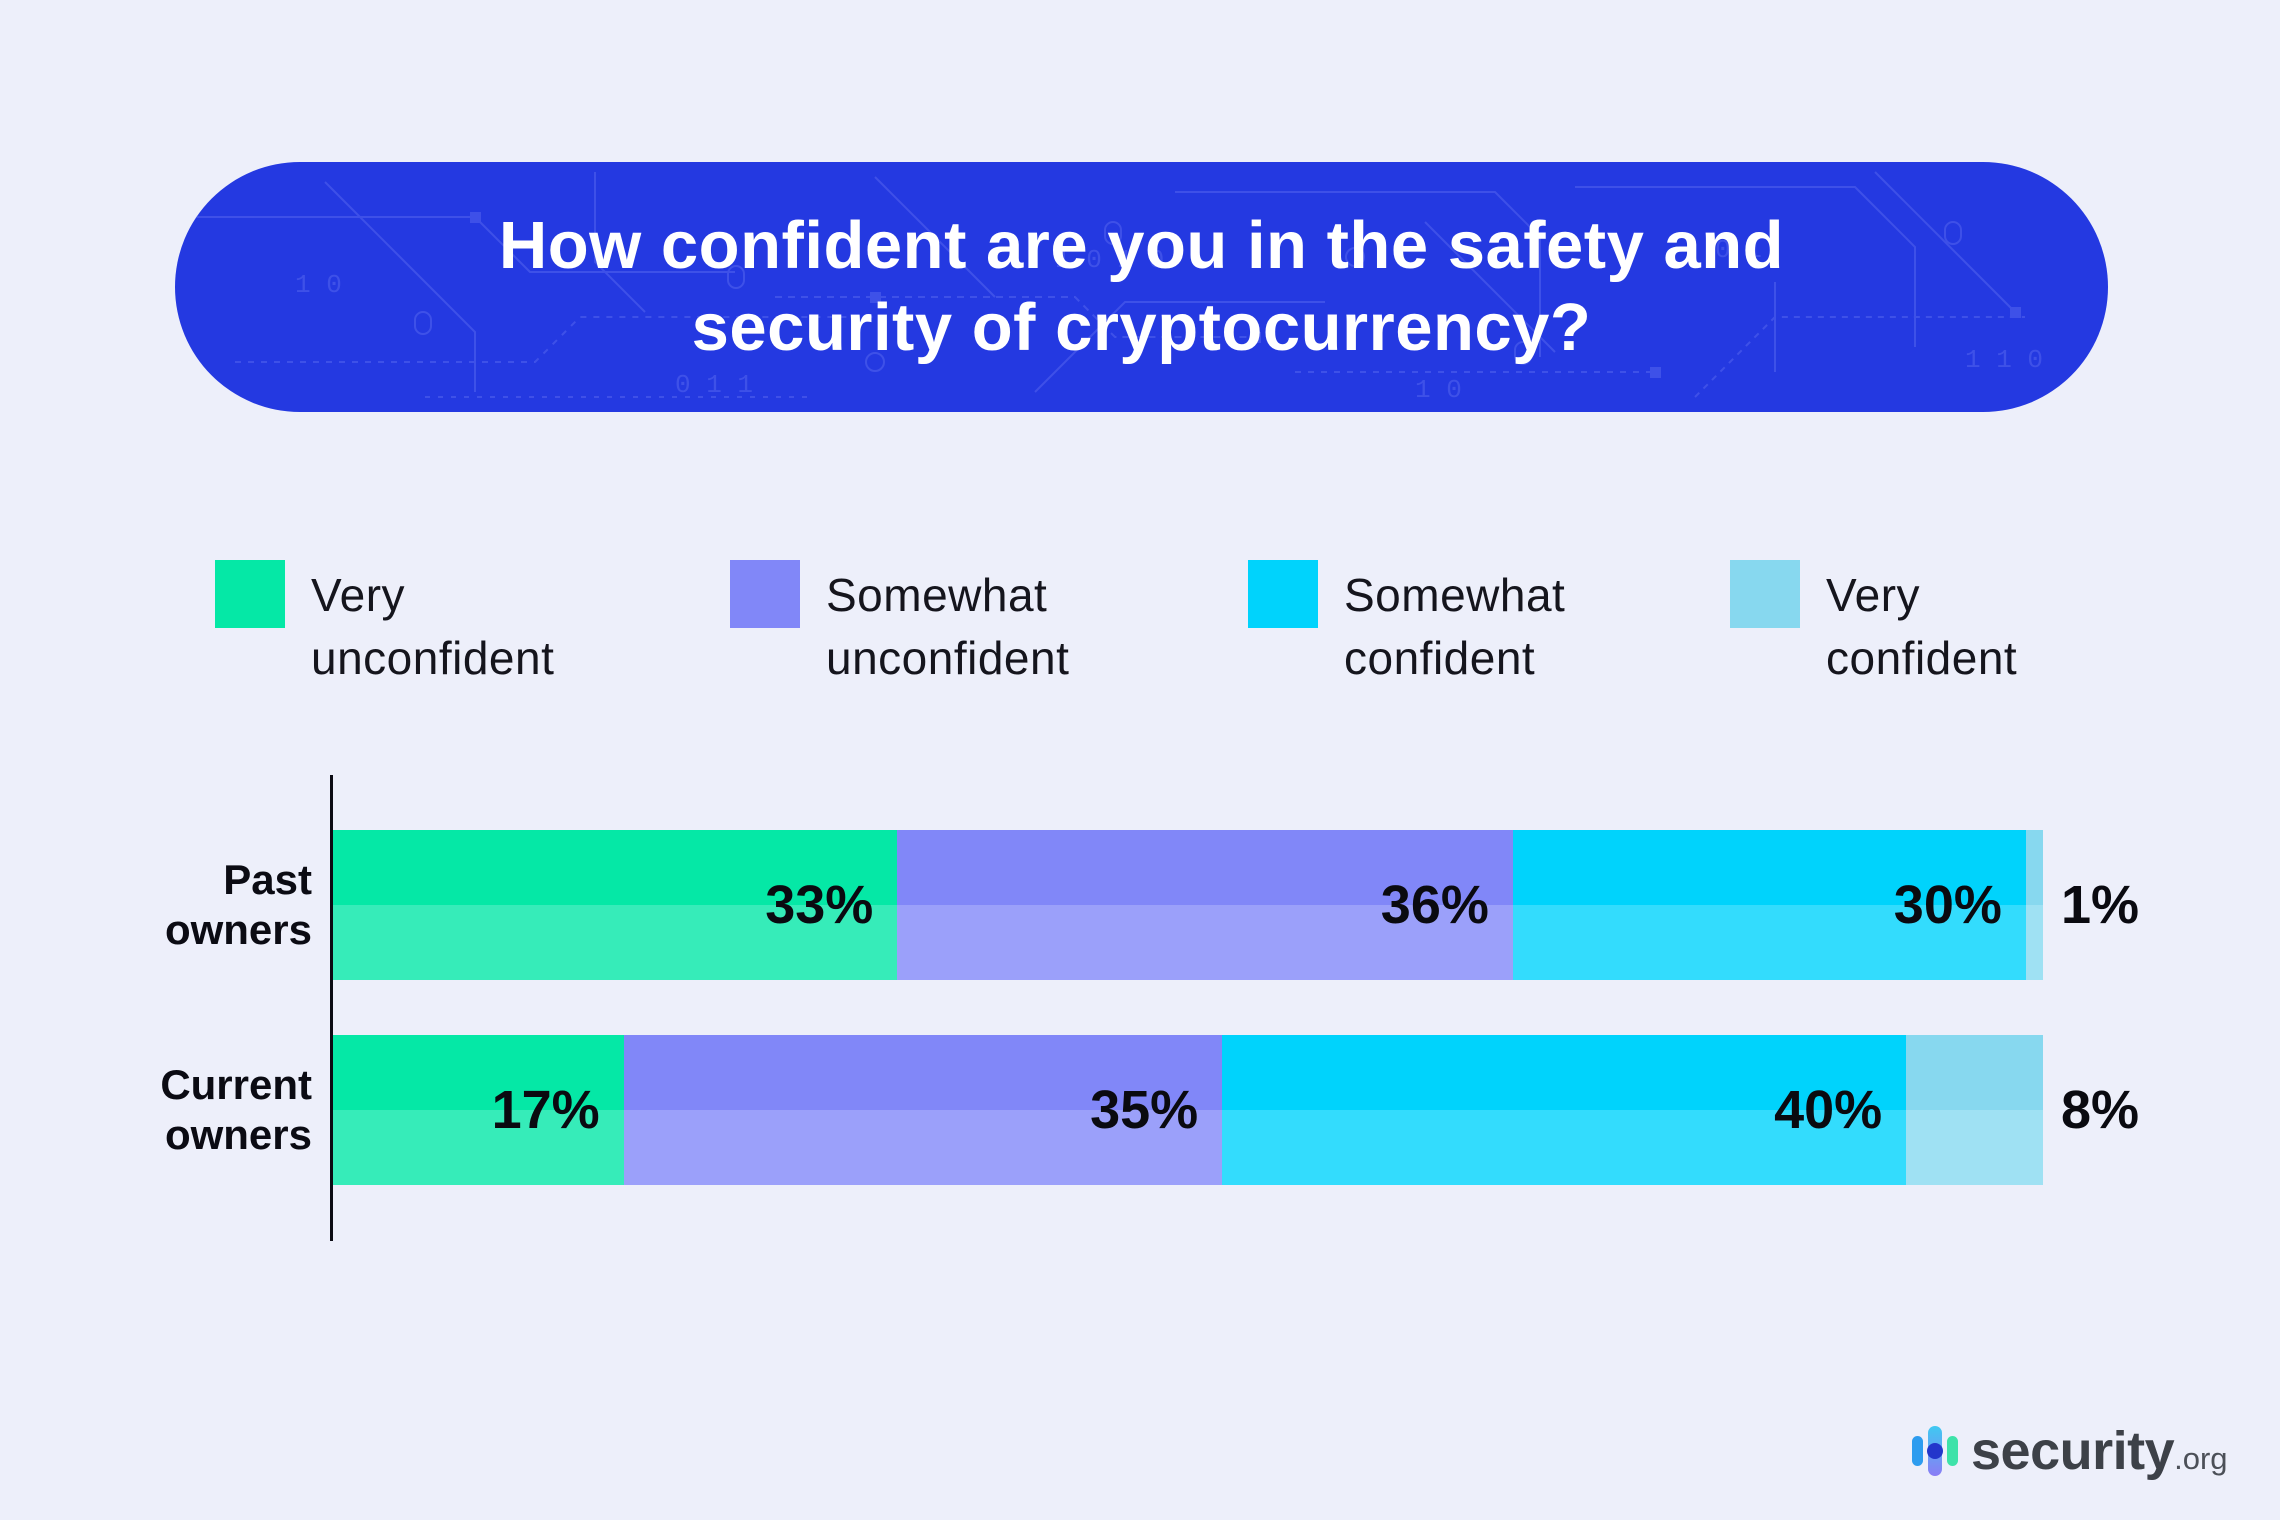 The width and height of the screenshot is (2280, 1520). I want to click on legend-item-very-unconfident: Very unconfident, so click(384, 625).